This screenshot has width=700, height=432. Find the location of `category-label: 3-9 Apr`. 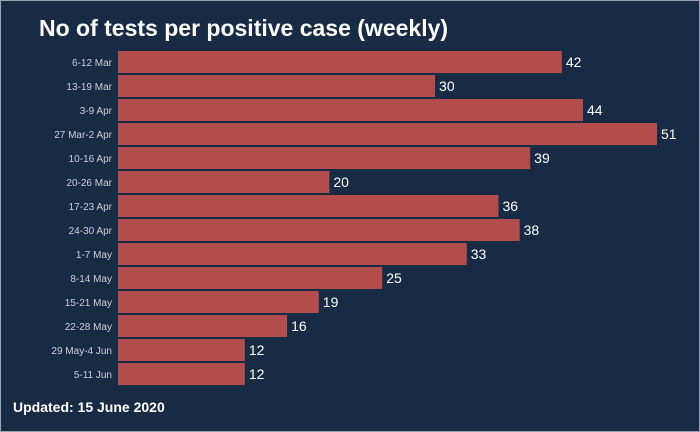

category-label: 3-9 Apr is located at coordinates (96, 111).